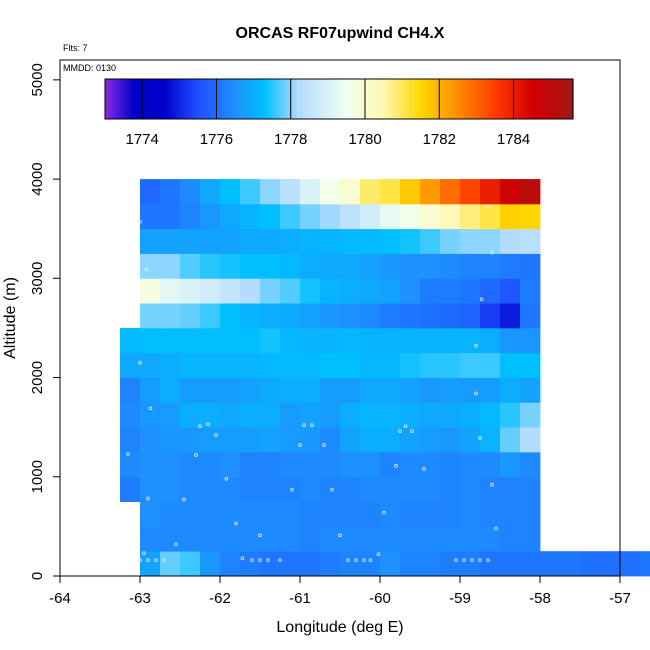 This screenshot has width=650, height=650. Describe the element at coordinates (220, 598) in the screenshot. I see `x-tick-label: -62` at that location.